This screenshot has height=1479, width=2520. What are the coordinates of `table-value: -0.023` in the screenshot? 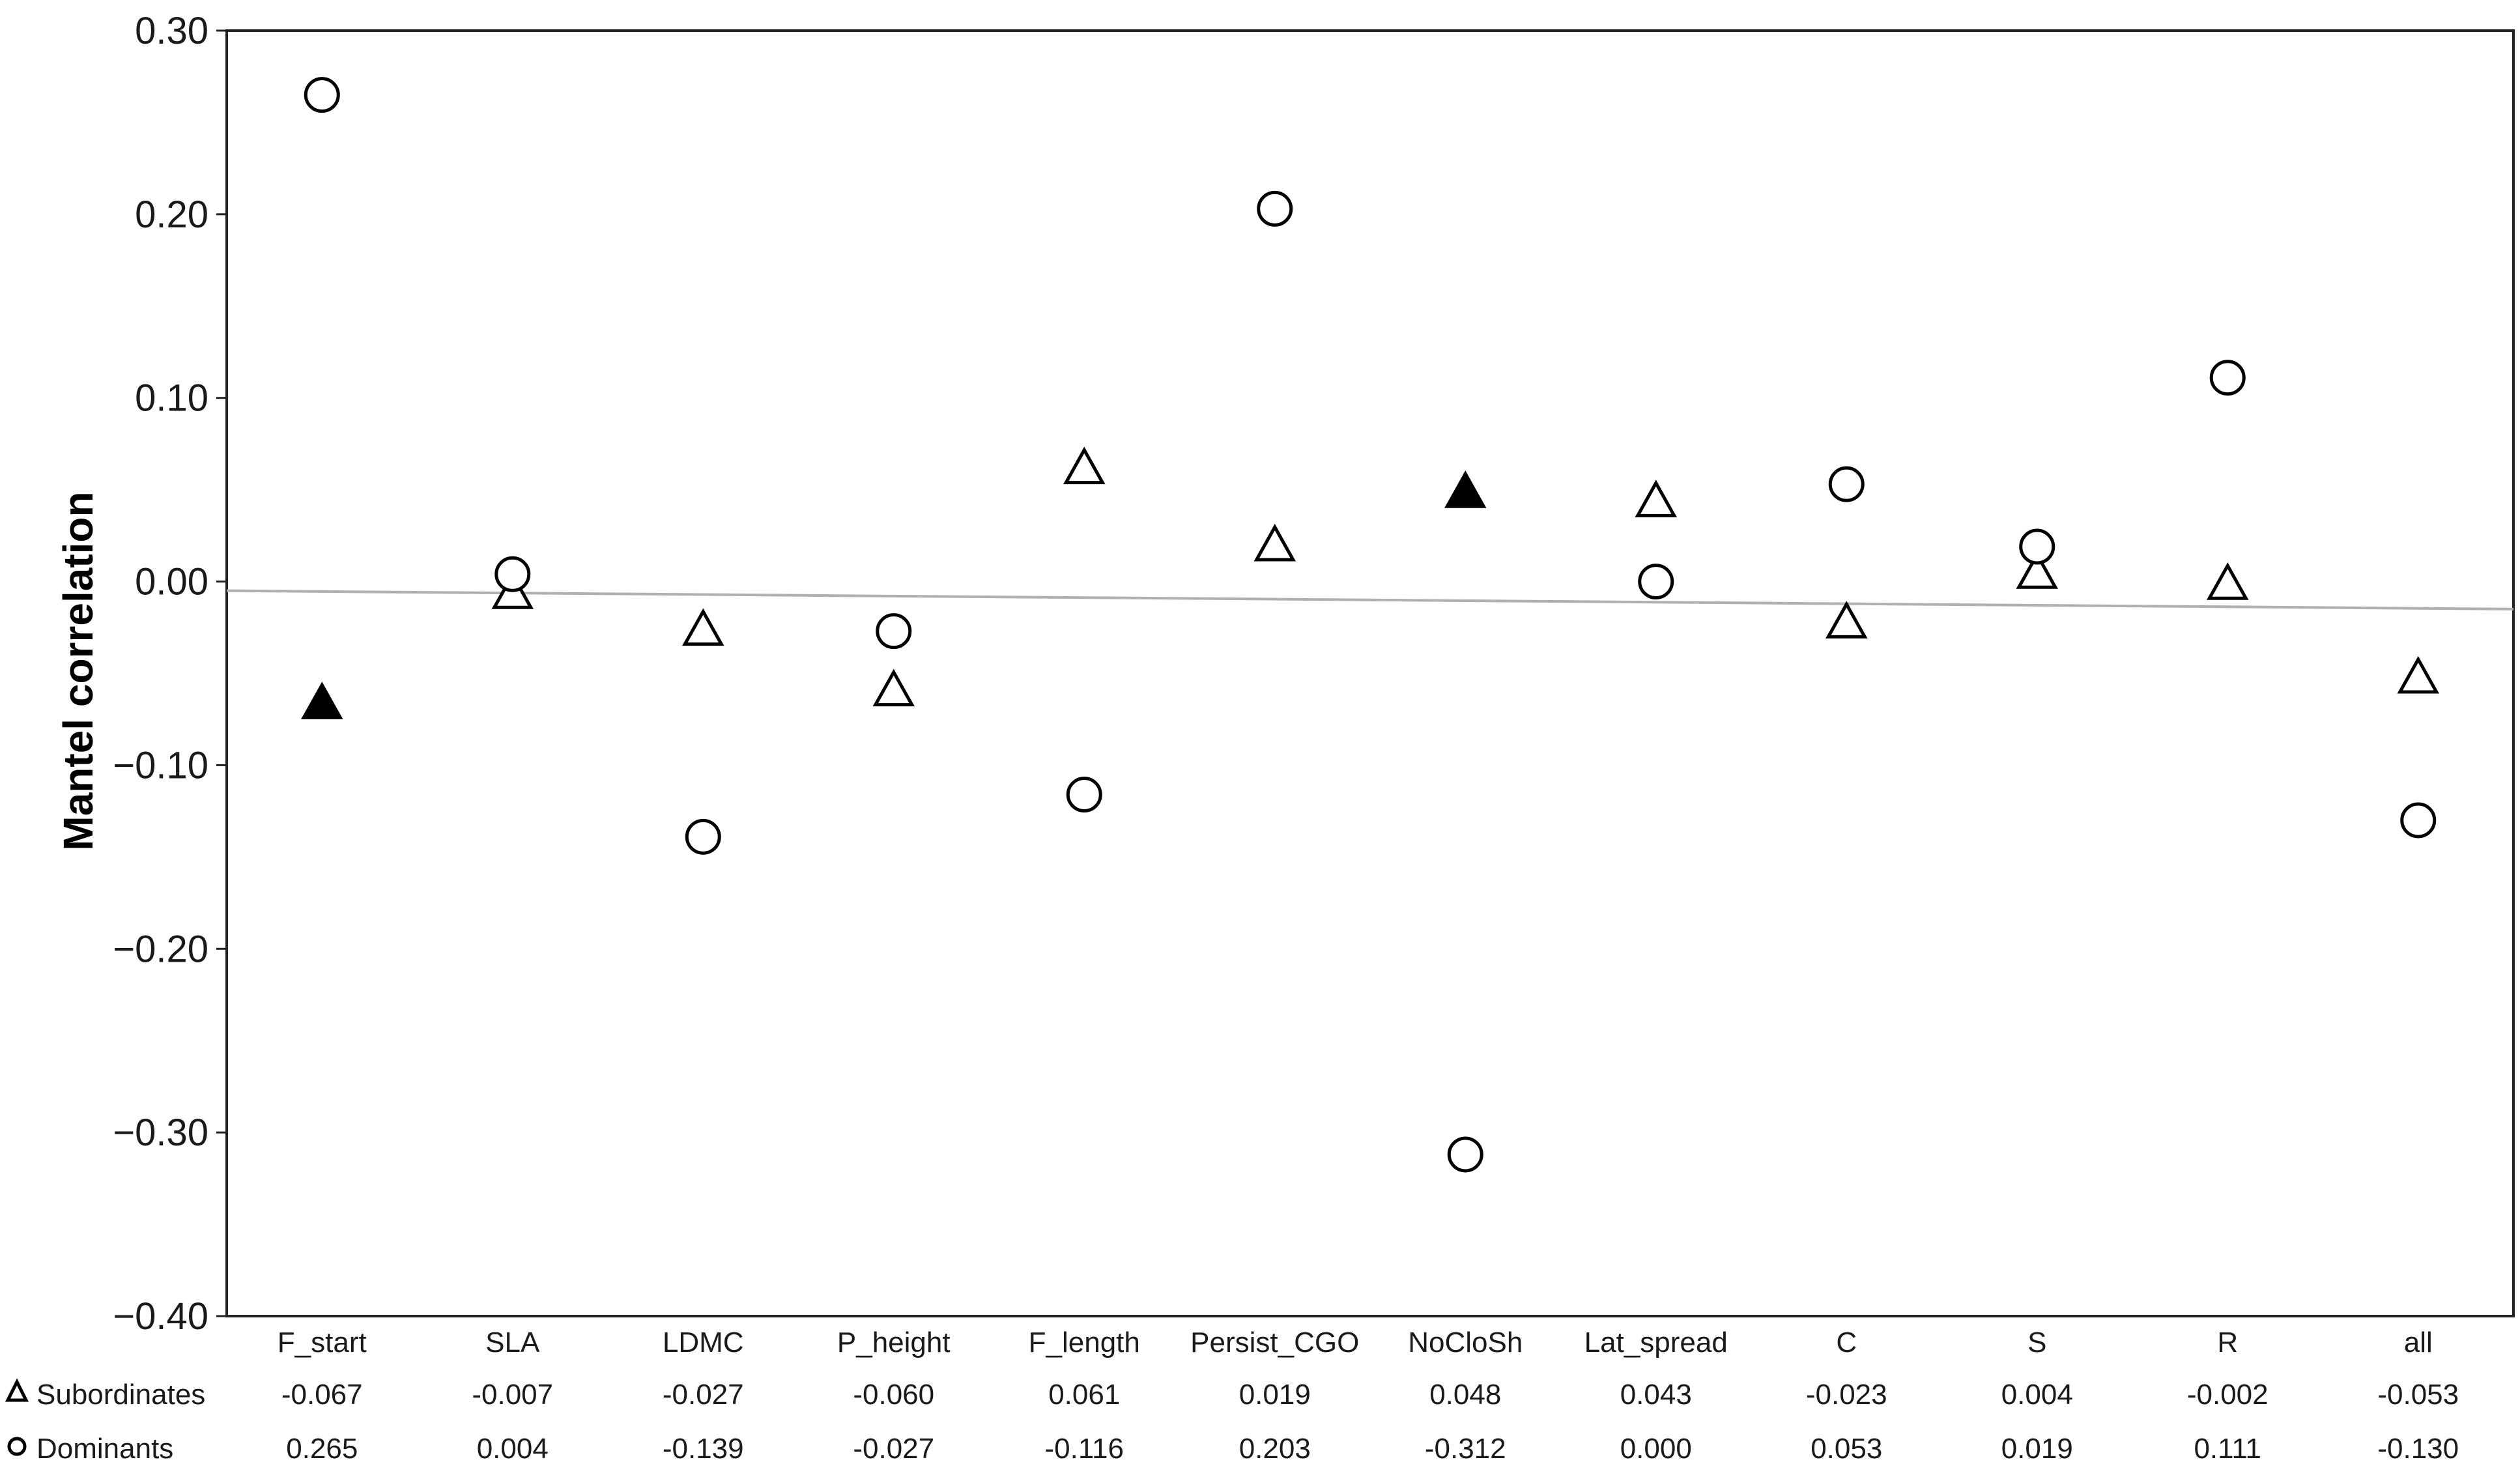 It's located at (1847, 1395).